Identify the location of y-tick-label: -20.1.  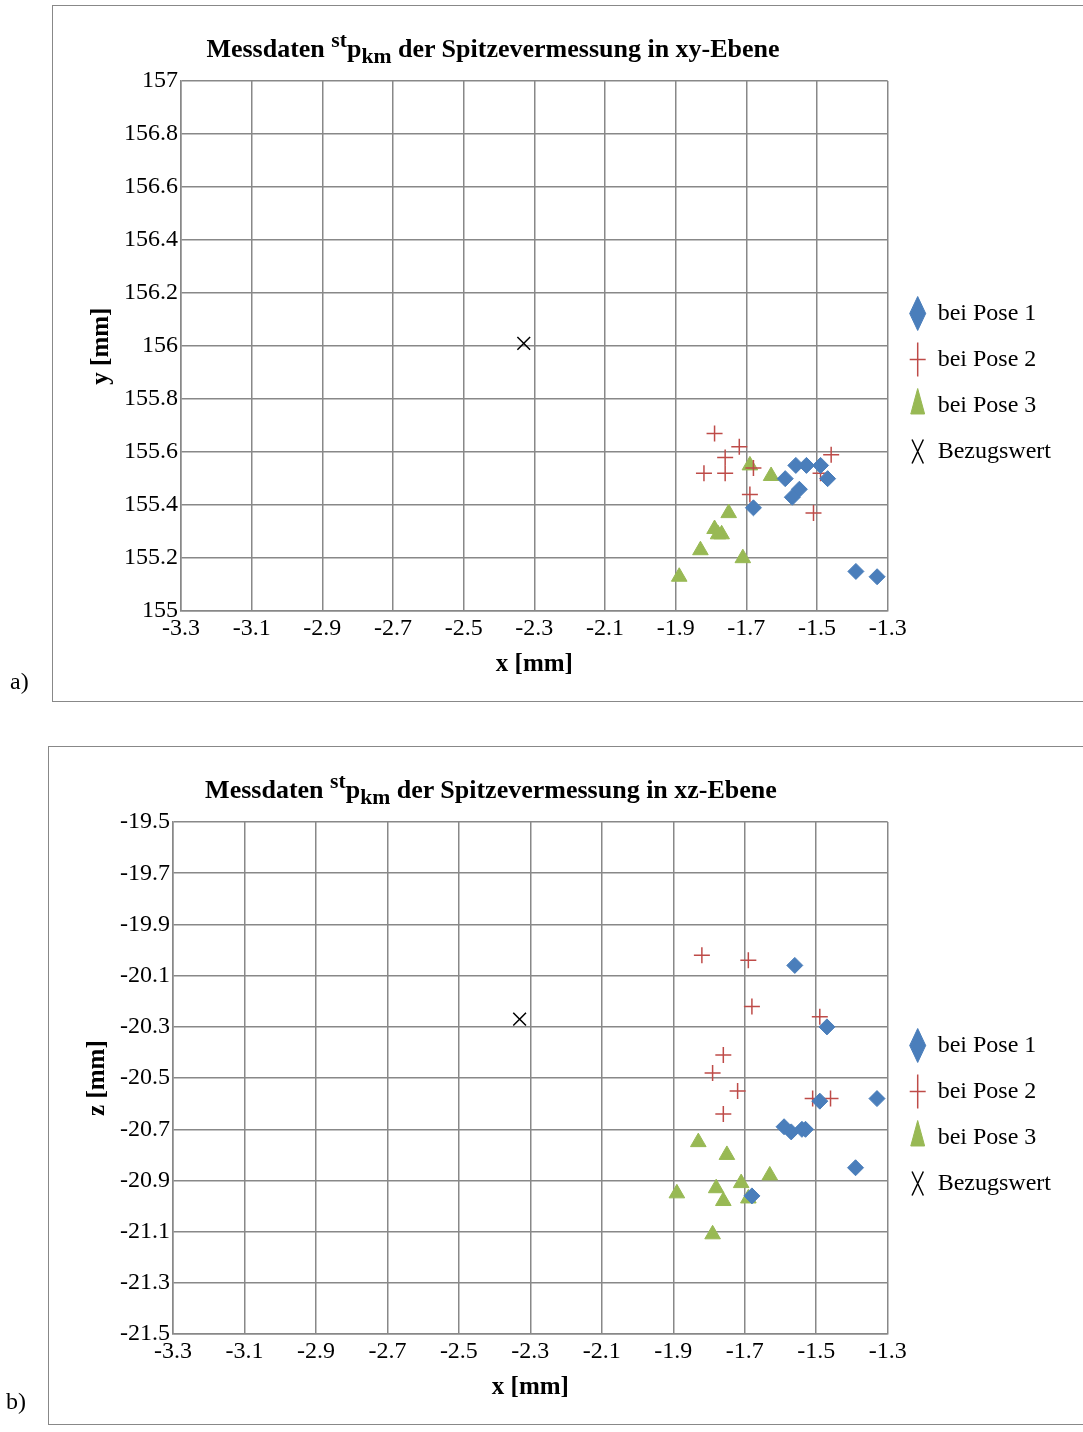
(144, 973).